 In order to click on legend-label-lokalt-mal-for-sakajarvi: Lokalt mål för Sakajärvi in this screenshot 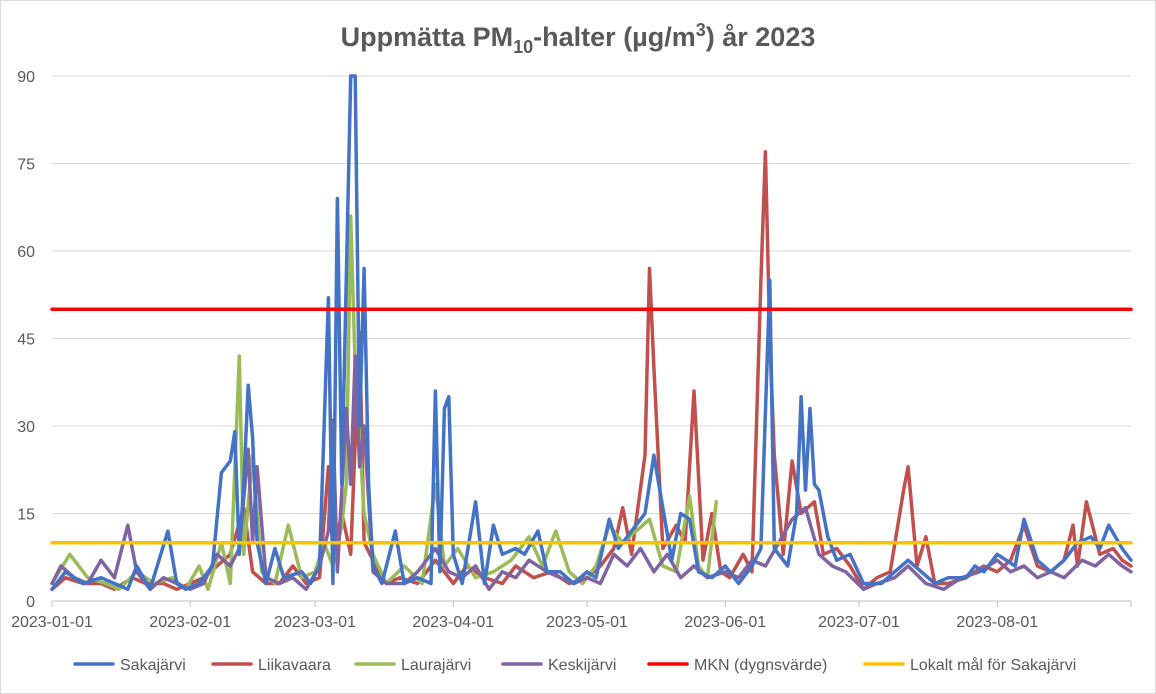, I will do `click(993, 665)`.